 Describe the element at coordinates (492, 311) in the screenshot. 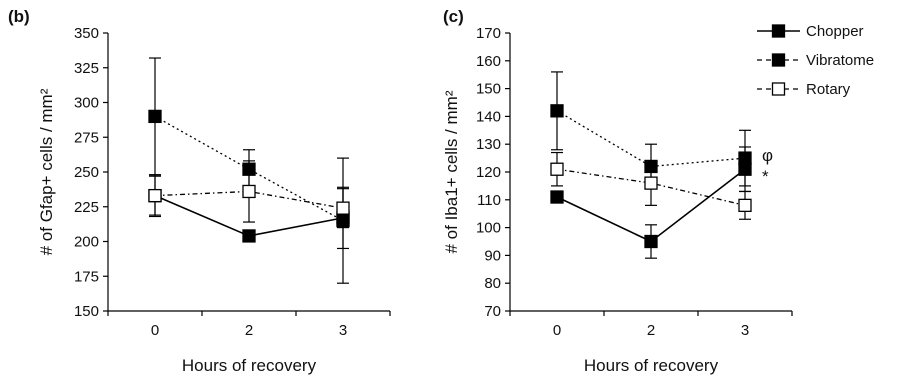

I see `y-tick-label: 70` at that location.